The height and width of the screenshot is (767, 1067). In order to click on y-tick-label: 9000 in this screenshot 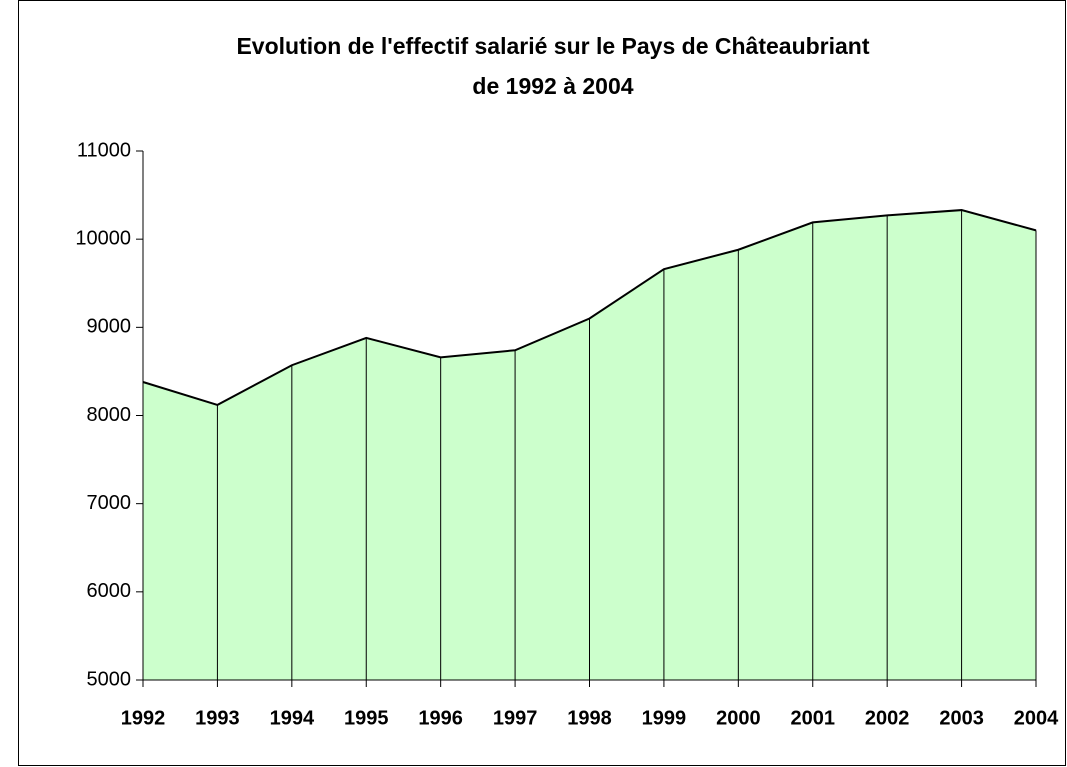, I will do `click(109, 327)`.